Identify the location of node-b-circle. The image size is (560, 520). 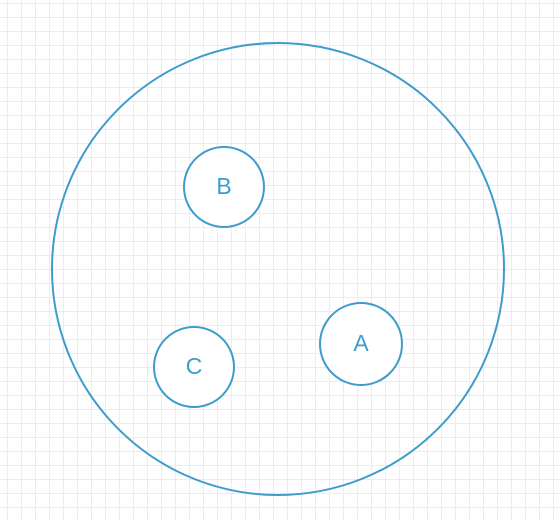
(224, 187).